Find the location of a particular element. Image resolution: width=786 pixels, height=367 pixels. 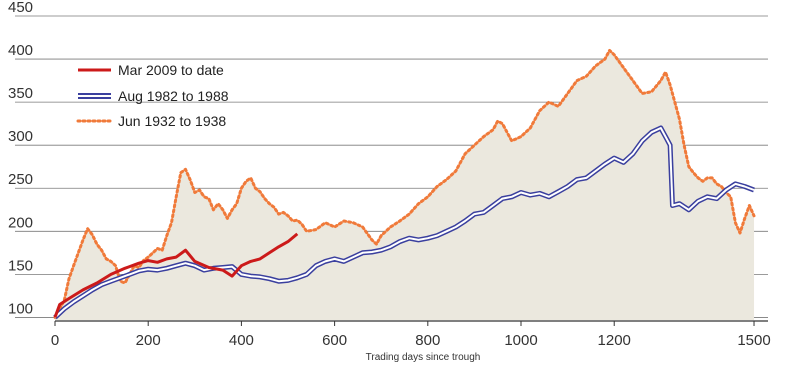

y-tick-label-350: 350 is located at coordinates (20, 93).